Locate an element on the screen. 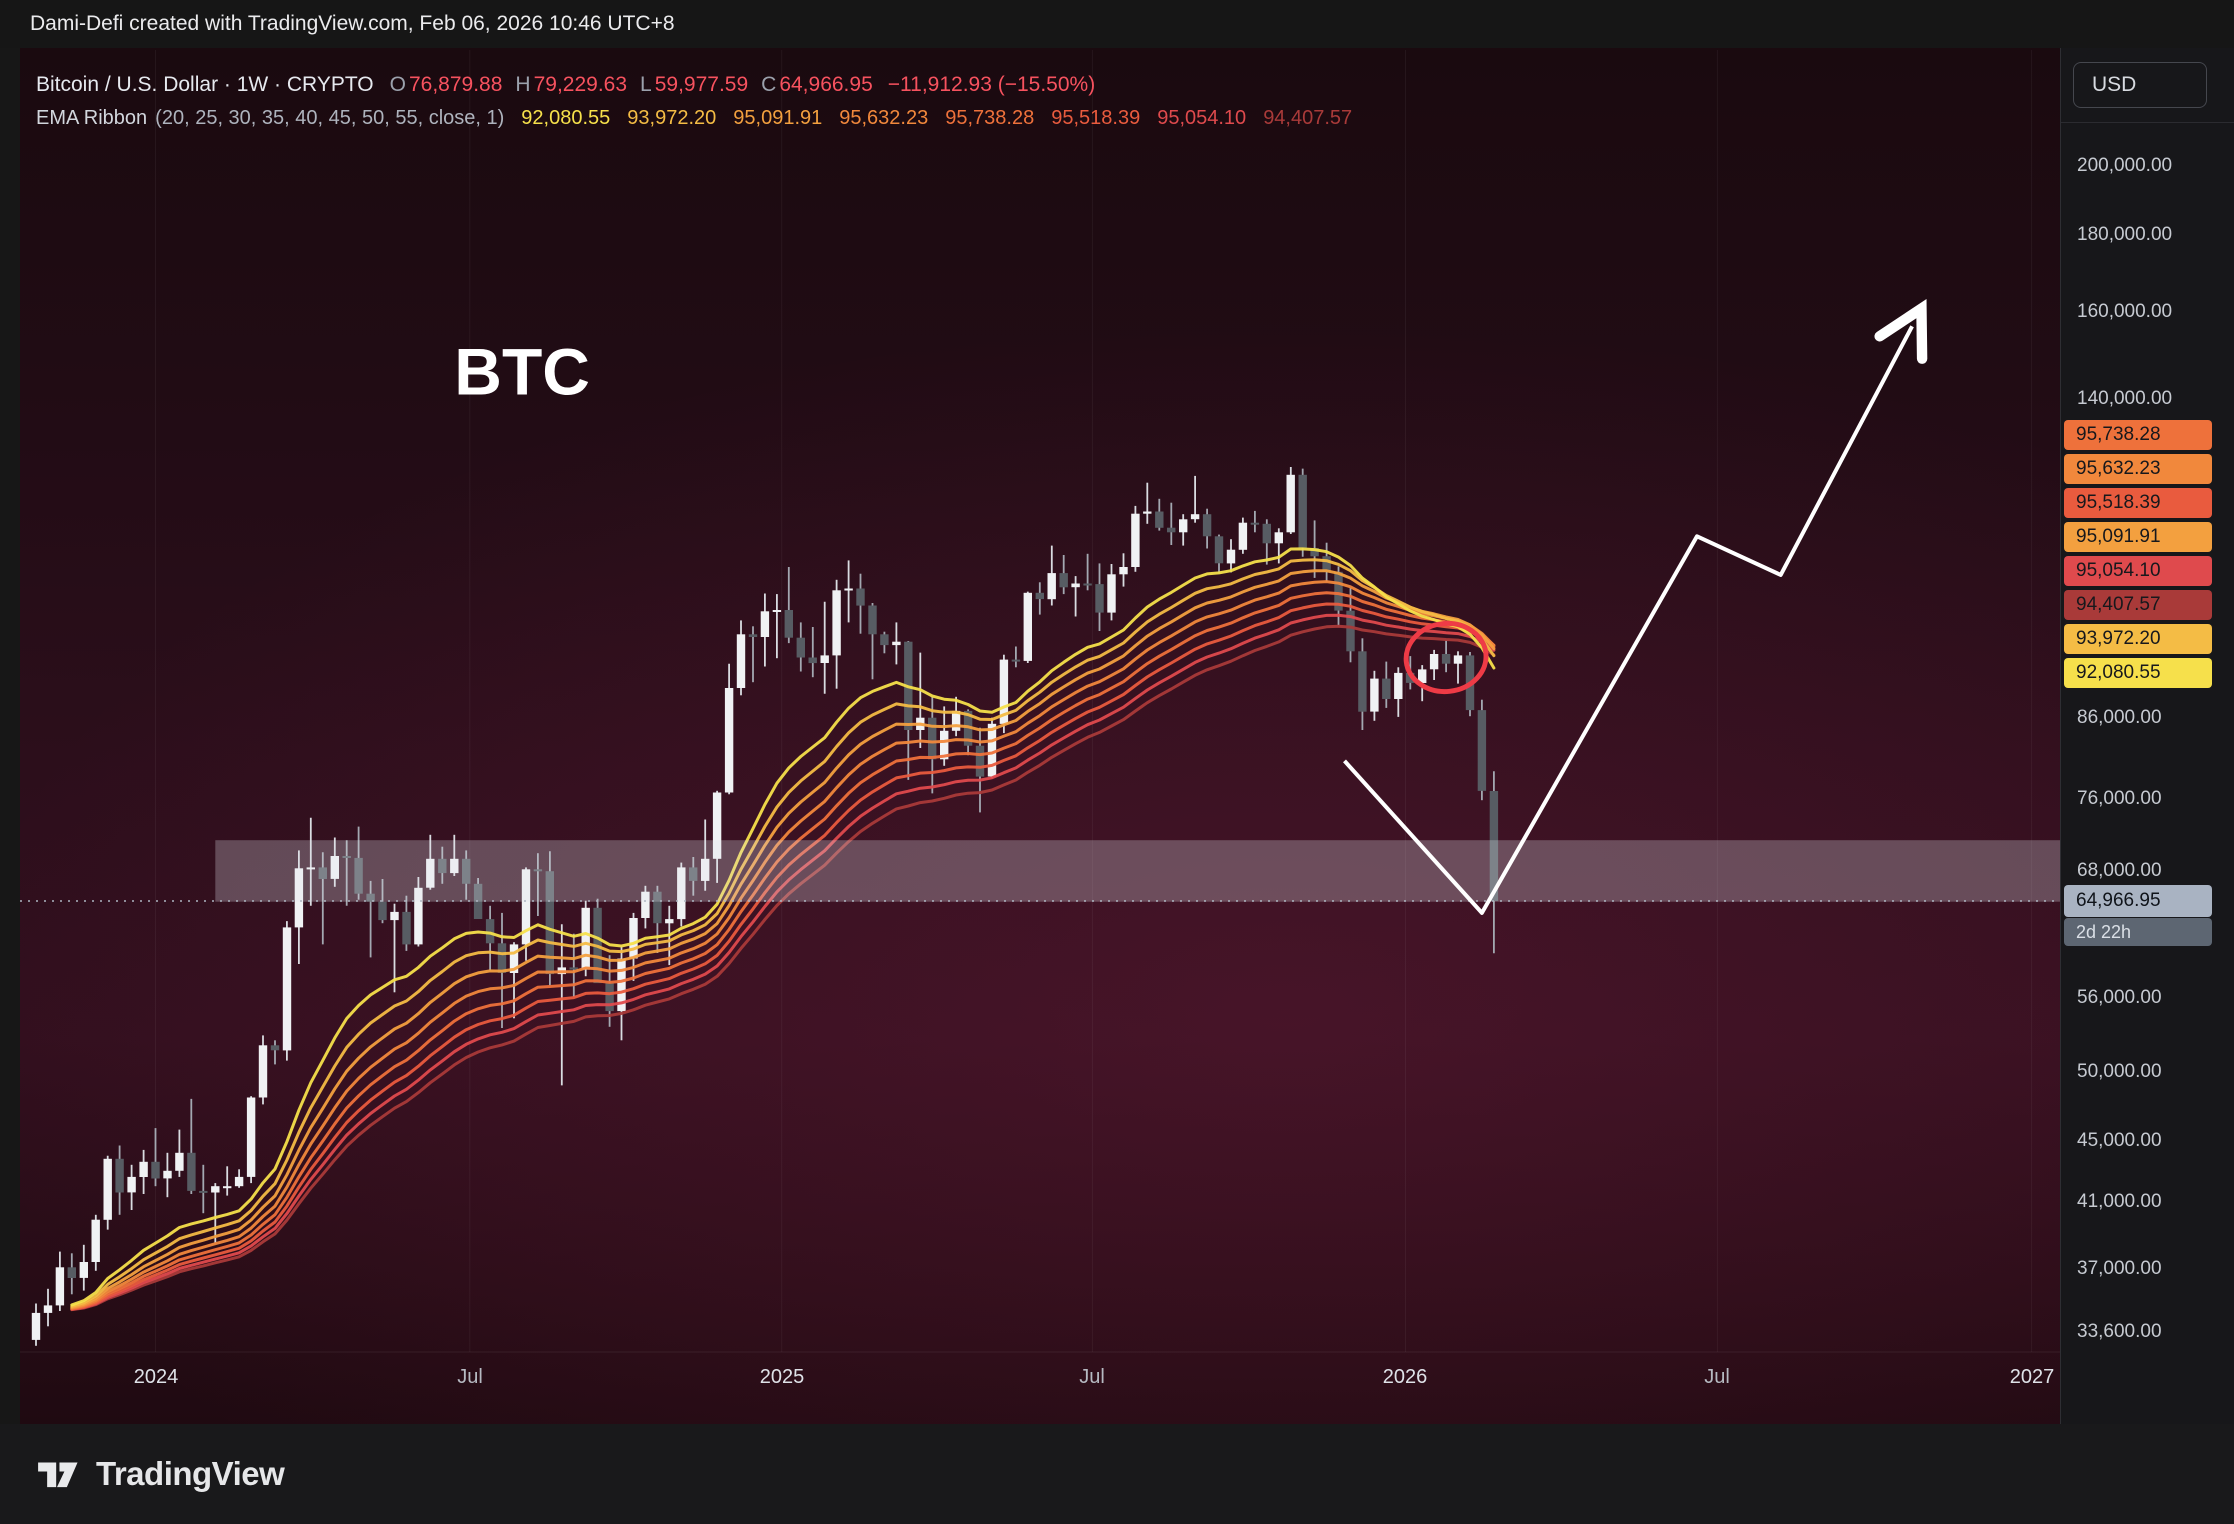 The height and width of the screenshot is (1524, 2234). highlight-circle is located at coordinates (1446, 658).